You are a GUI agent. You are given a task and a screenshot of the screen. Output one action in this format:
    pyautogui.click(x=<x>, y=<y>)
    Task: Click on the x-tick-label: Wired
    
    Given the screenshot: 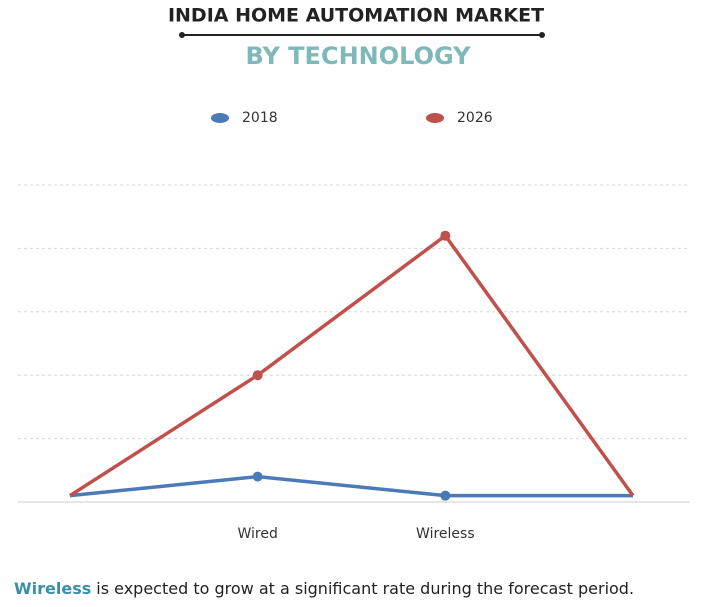 What is the action you would take?
    pyautogui.click(x=257, y=534)
    